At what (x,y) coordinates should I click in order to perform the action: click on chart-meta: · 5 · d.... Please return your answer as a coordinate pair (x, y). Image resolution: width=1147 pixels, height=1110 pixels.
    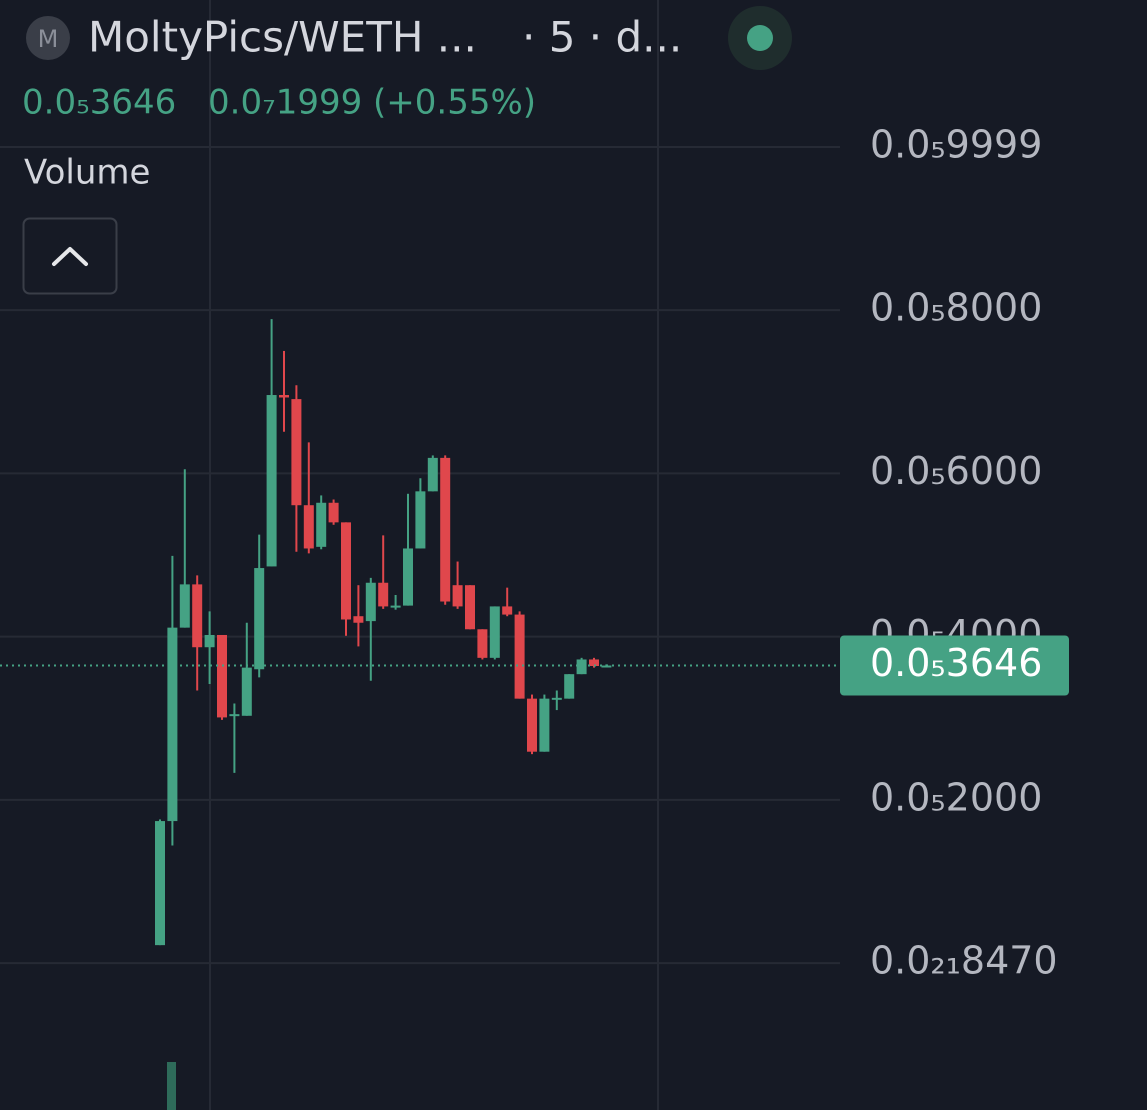
    Looking at the image, I should click on (602, 37).